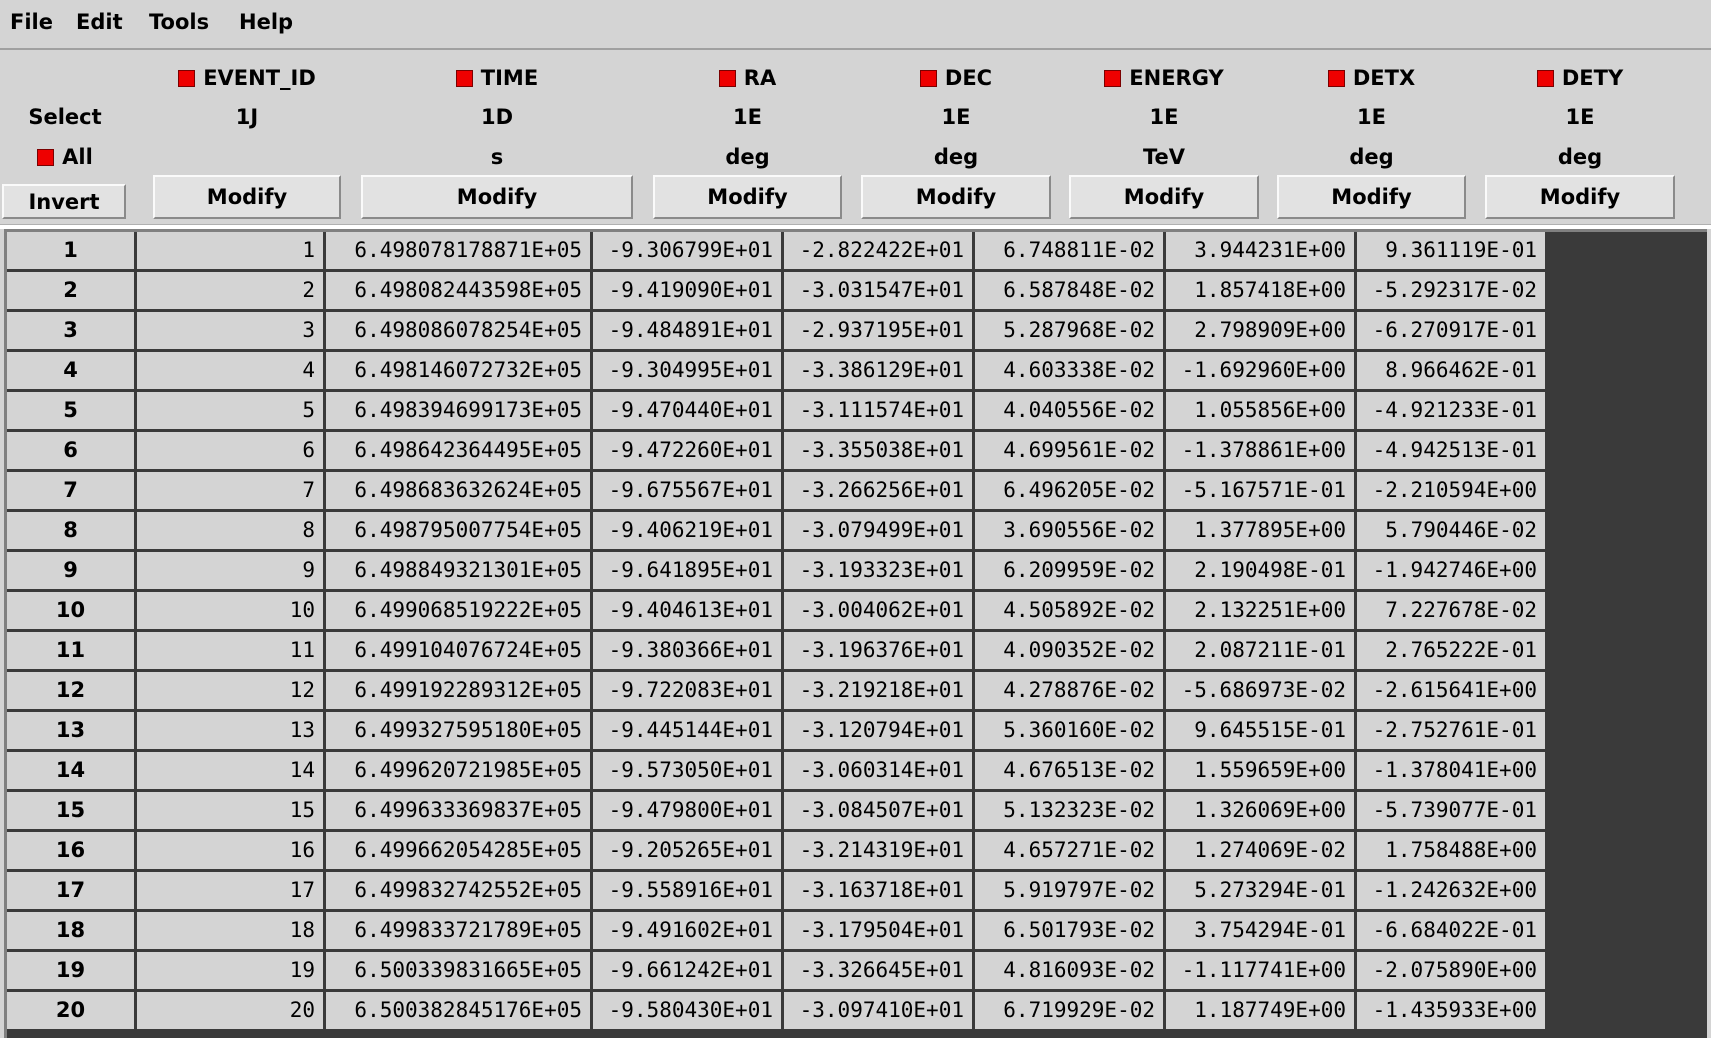 The height and width of the screenshot is (1038, 1711). What do you see at coordinates (1451, 850) in the screenshot?
I see `table-cell: 1.758488E+00` at bounding box center [1451, 850].